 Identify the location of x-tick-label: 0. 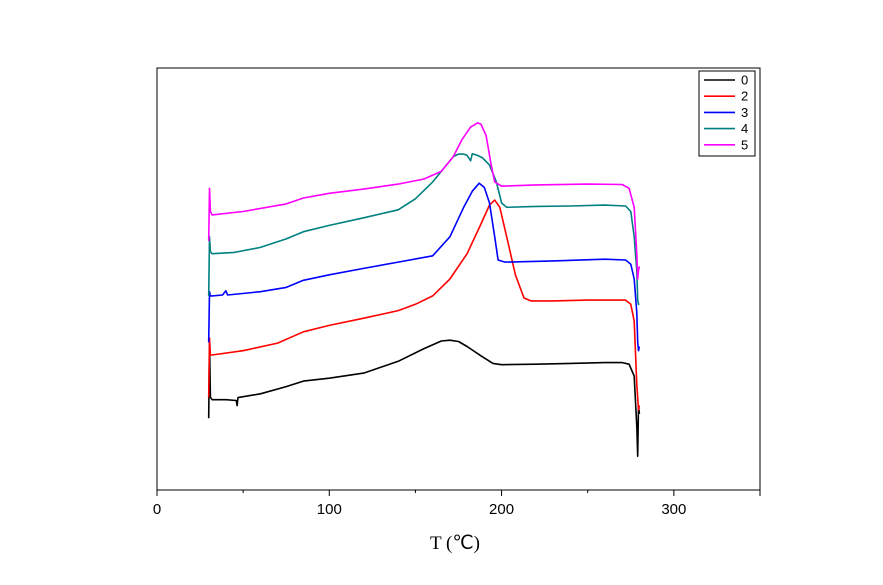
(157, 509).